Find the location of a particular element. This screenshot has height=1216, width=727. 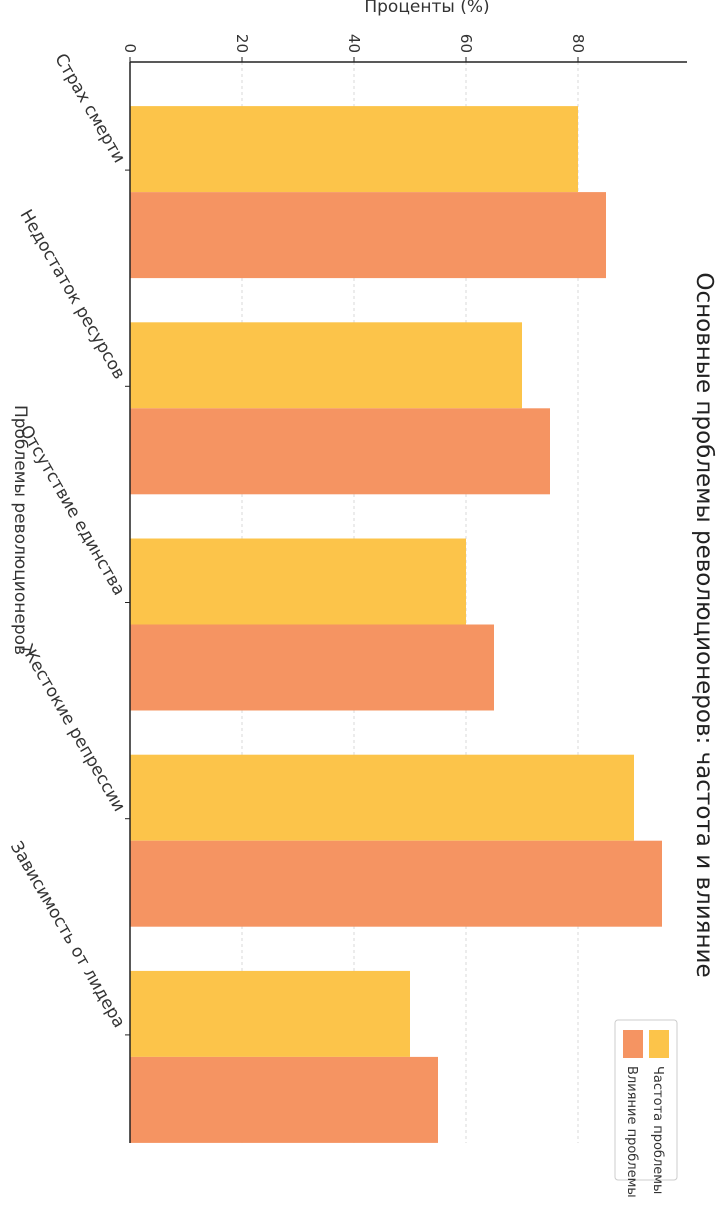

y-tick-label: 60 is located at coordinates (466, 43).